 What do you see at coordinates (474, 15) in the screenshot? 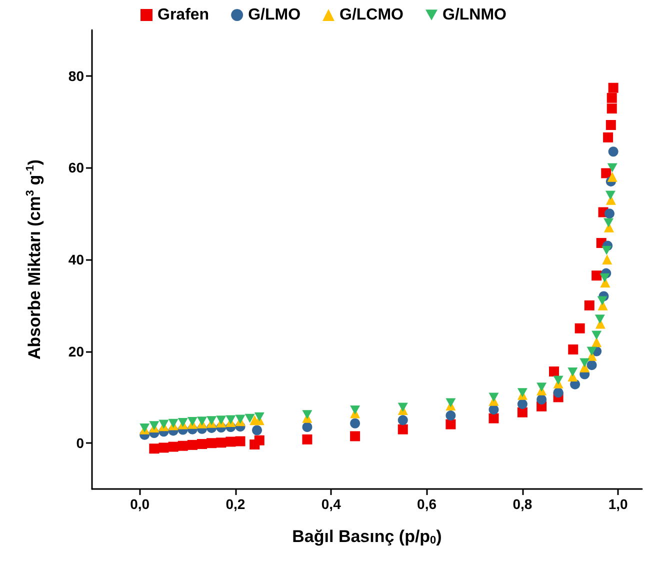
I see `legend-label: G/LNMO` at bounding box center [474, 15].